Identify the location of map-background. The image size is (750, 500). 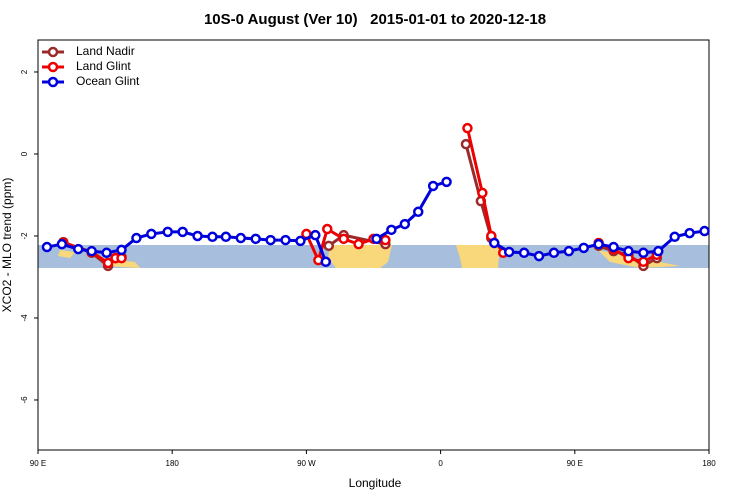
(373, 256).